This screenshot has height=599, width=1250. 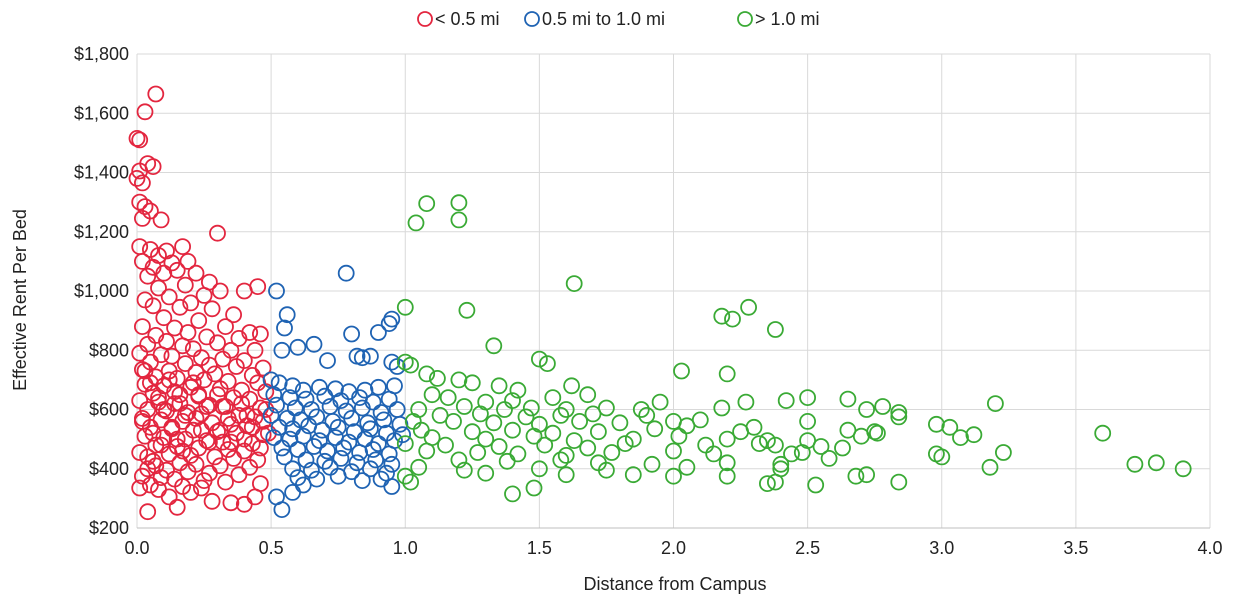 I want to click on x-tick-label: 1.0, so click(x=405, y=548).